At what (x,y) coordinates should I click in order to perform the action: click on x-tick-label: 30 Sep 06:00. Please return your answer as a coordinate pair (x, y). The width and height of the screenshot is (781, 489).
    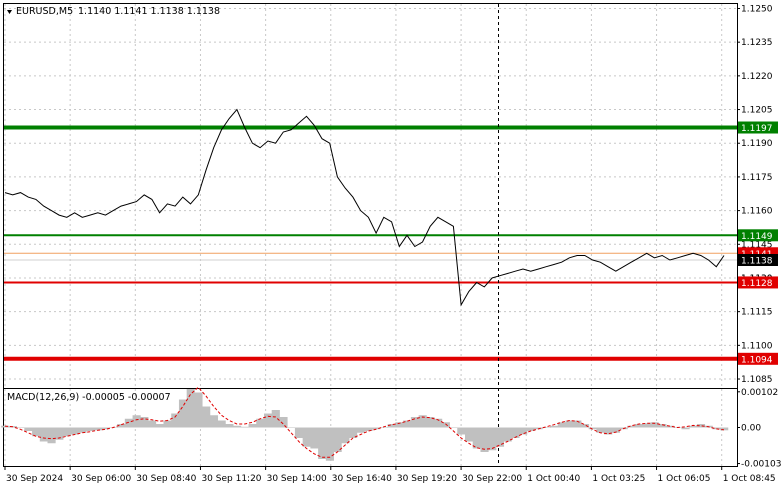
    Looking at the image, I should click on (101, 479).